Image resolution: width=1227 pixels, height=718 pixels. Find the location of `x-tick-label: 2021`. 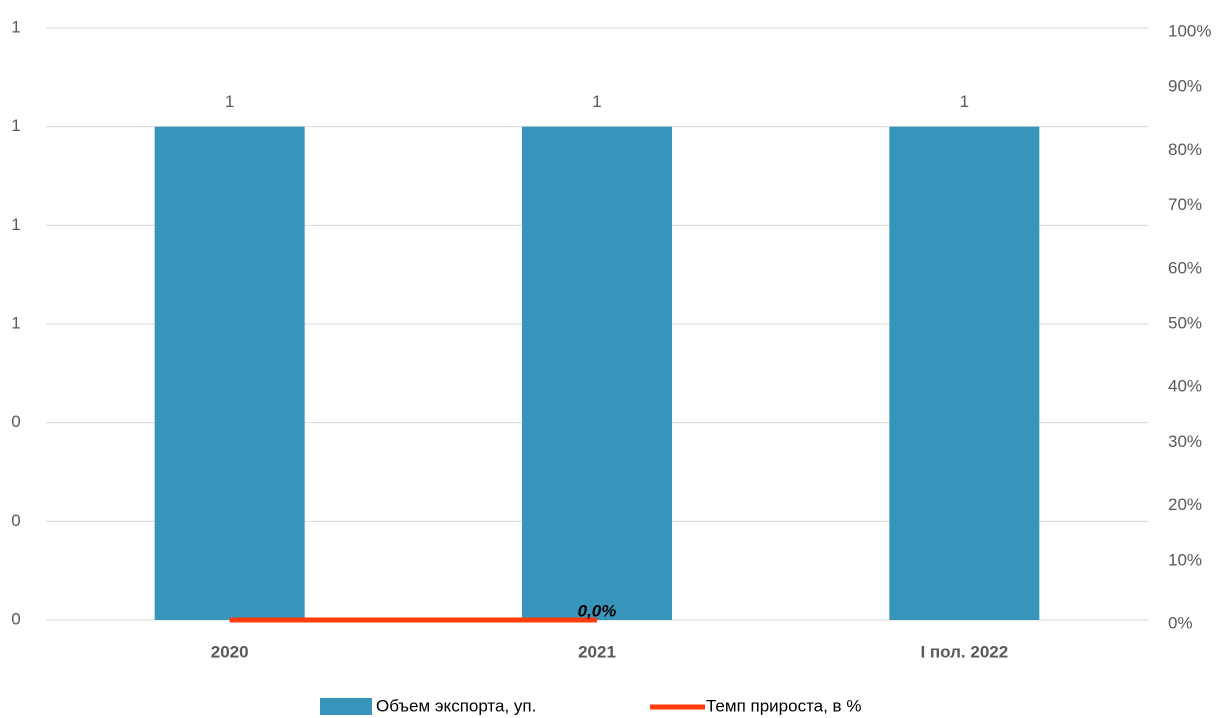

x-tick-label: 2021 is located at coordinates (597, 651).